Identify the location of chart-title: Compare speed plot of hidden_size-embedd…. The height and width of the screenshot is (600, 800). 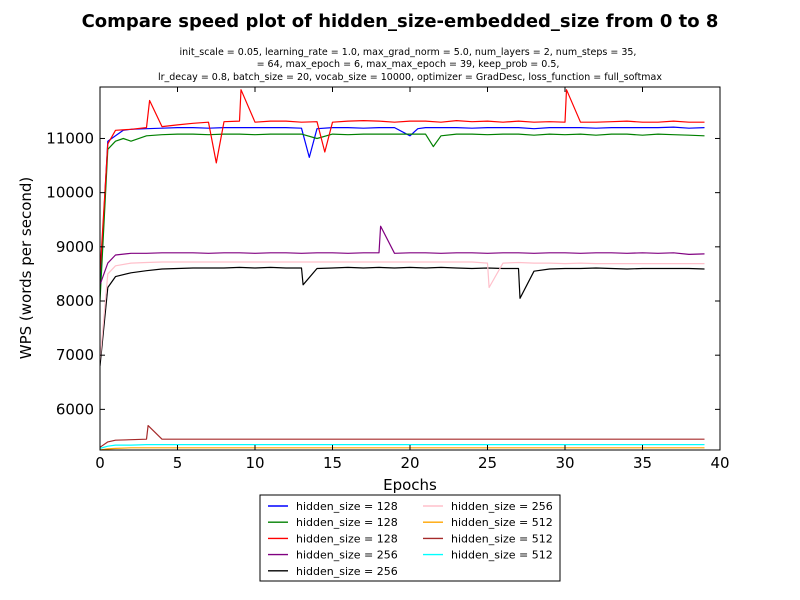
(400, 21).